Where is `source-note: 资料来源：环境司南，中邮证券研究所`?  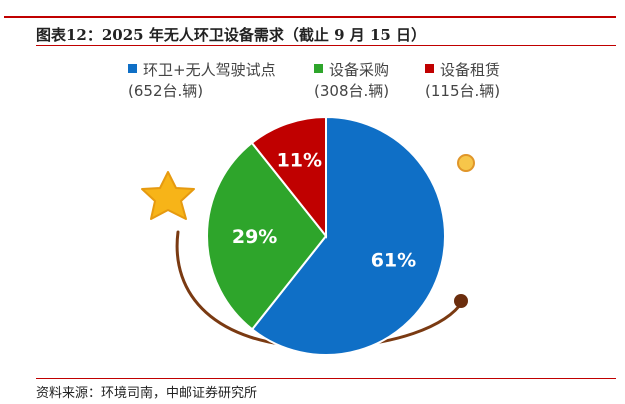 source-note: 资料来源：环境司南，中邮证券研究所 is located at coordinates (147, 393).